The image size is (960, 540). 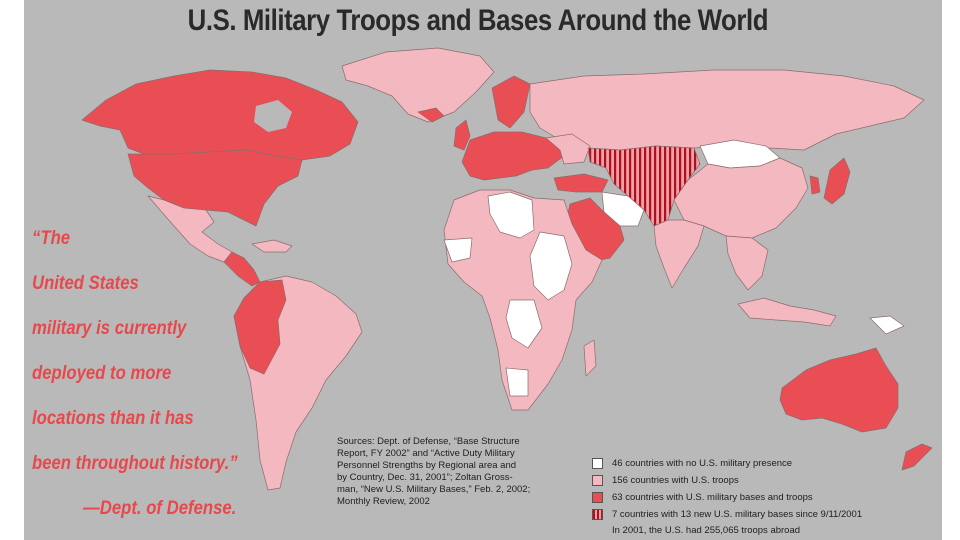 I want to click on quote-line: United States, so click(x=85, y=283).